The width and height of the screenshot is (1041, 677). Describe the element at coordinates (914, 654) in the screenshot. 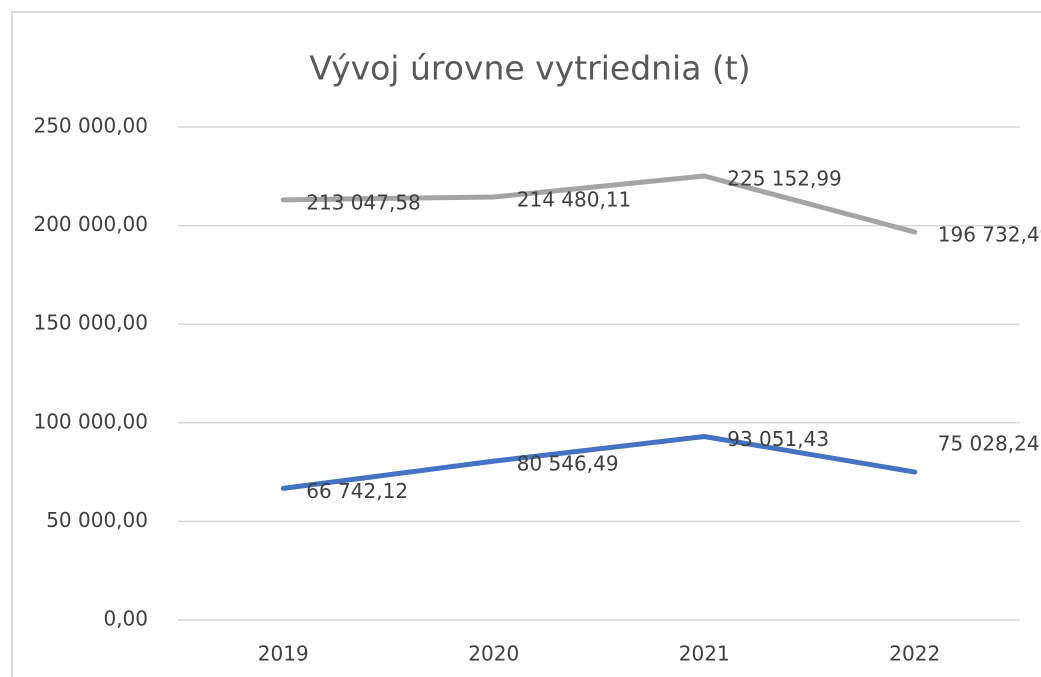

I see `x-tick-label: 2022` at that location.